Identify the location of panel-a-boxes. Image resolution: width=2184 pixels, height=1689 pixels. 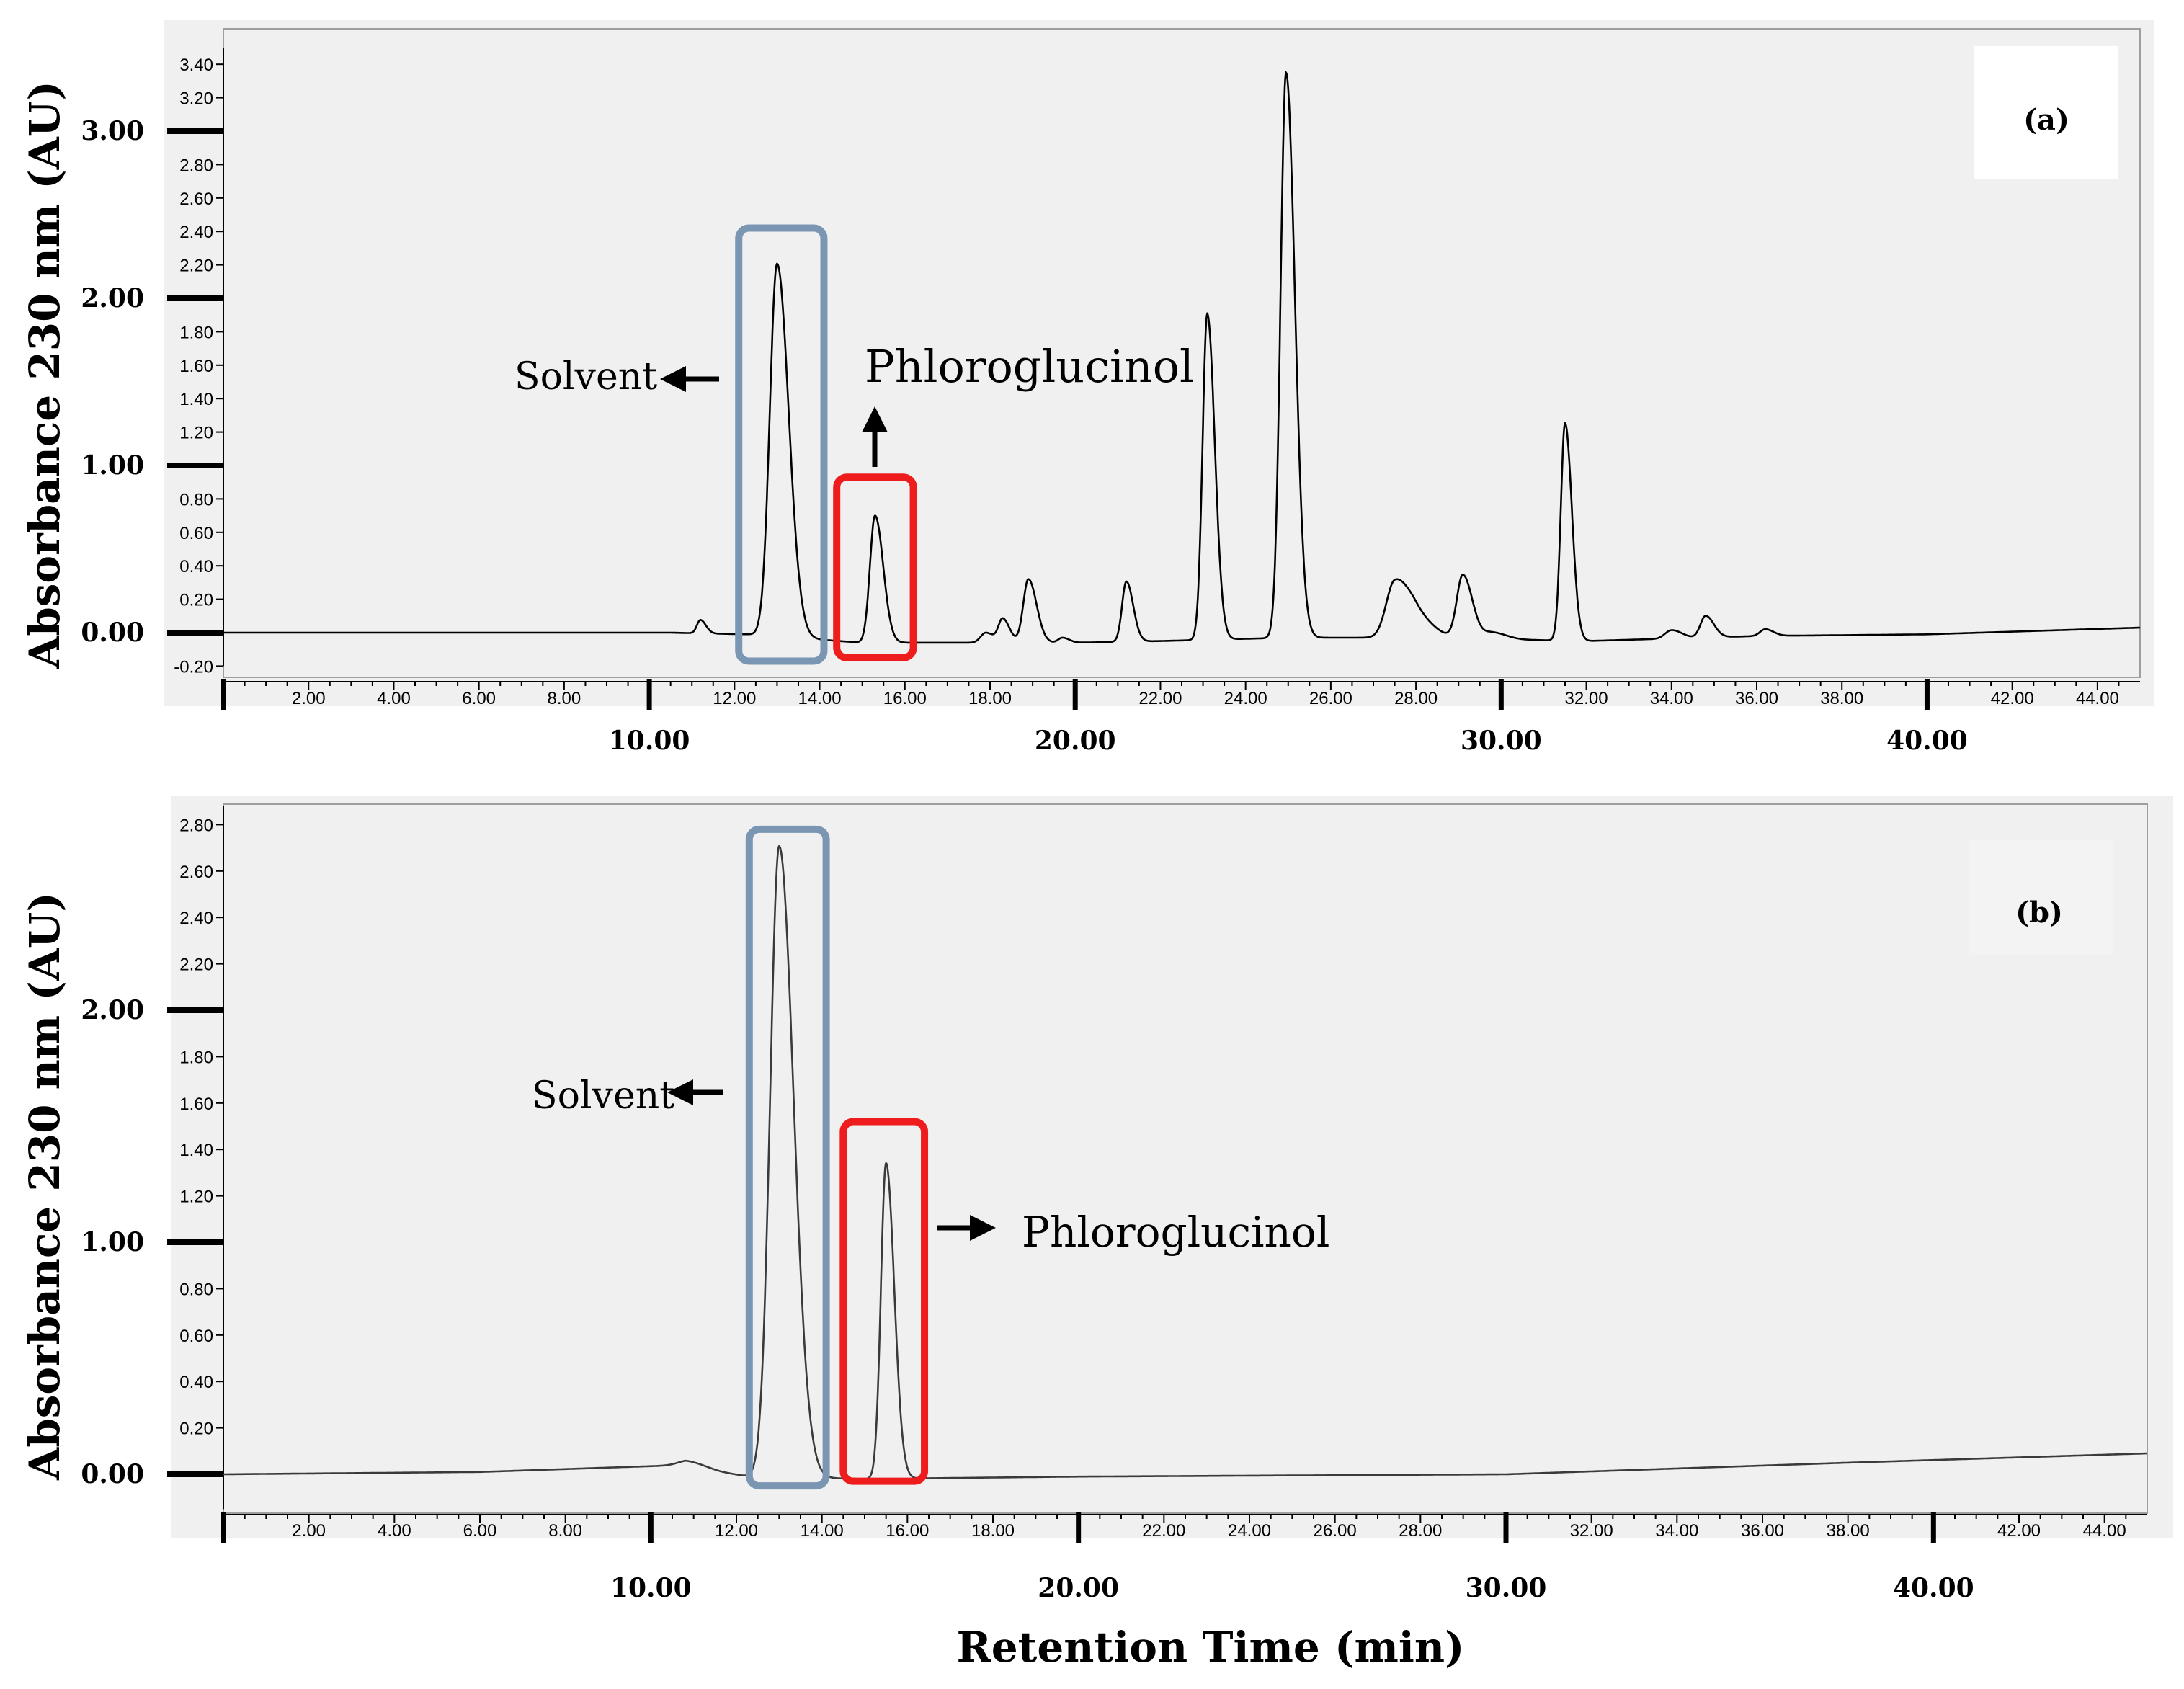
(826, 444).